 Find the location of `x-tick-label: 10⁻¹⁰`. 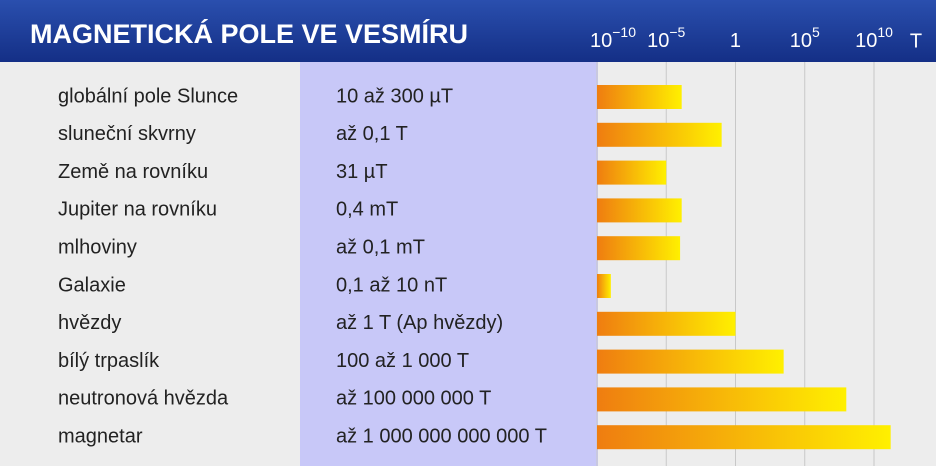

x-tick-label: 10⁻¹⁰ is located at coordinates (613, 38).